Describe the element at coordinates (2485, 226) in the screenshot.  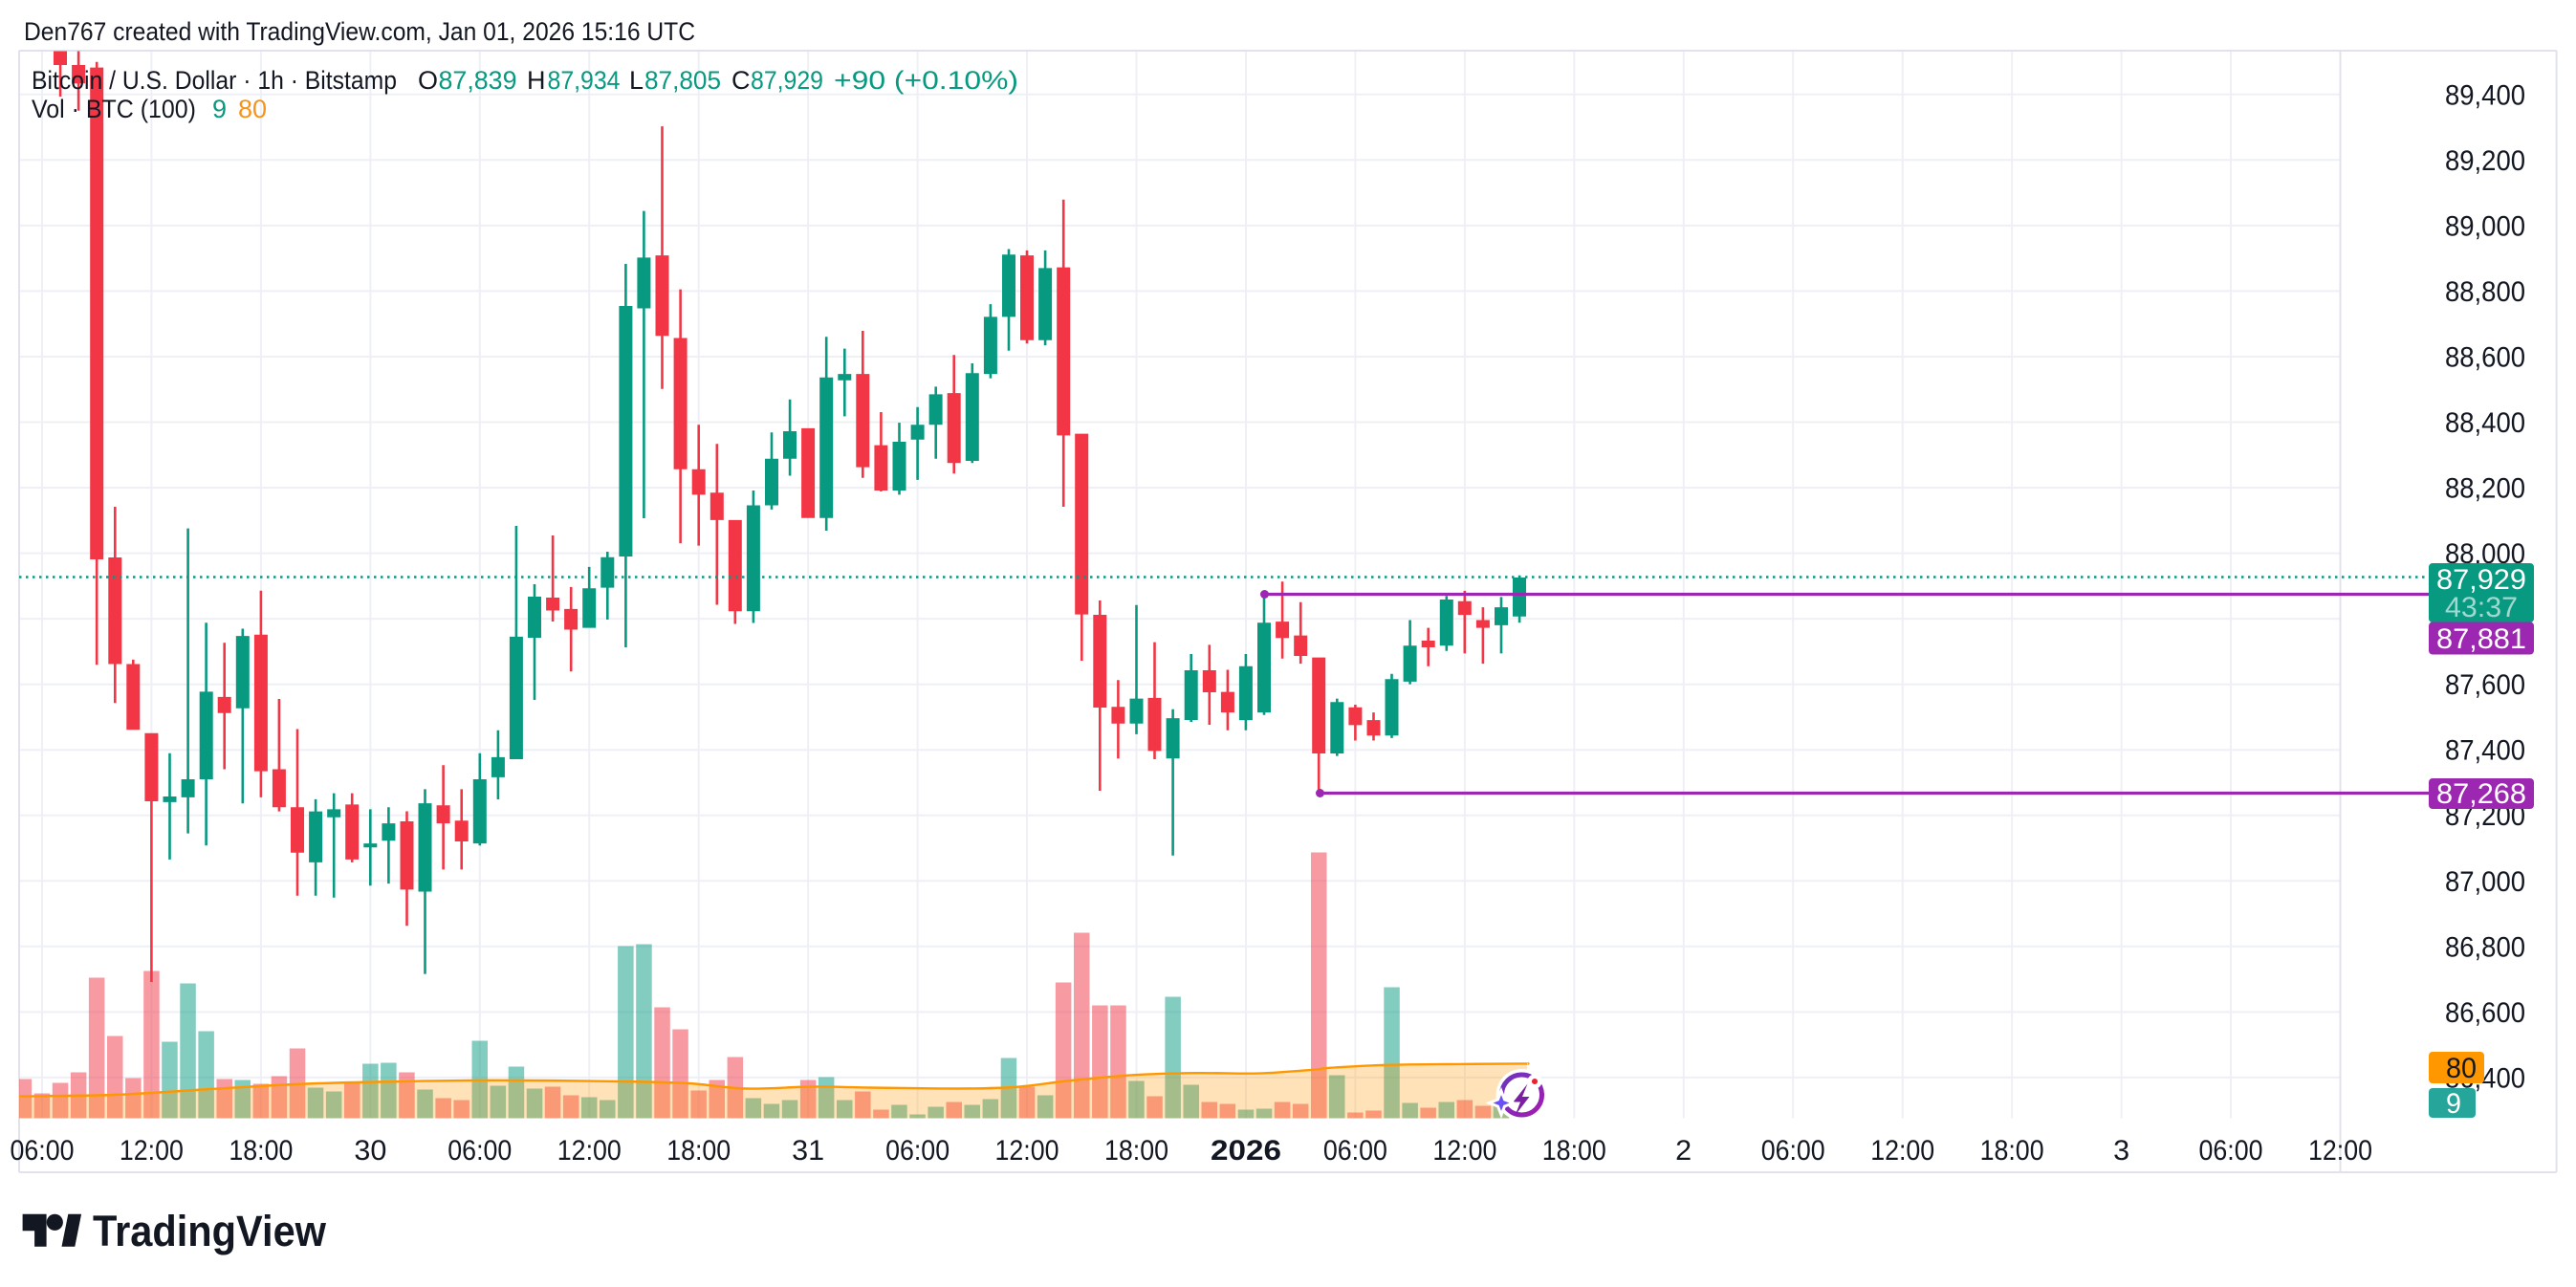
I see `svg-text: 89,000` at that location.